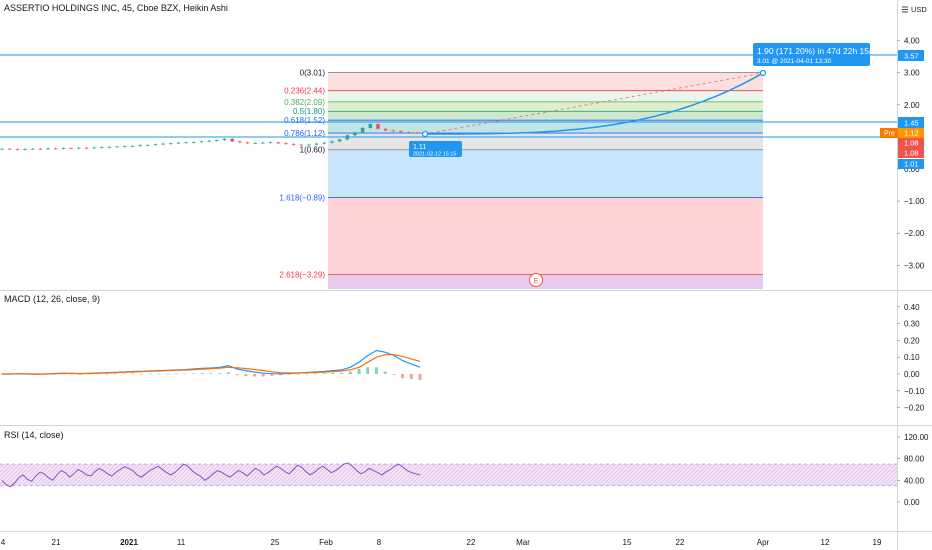  What do you see at coordinates (914, 201) in the screenshot?
I see `price-tick-label: −1.00` at bounding box center [914, 201].